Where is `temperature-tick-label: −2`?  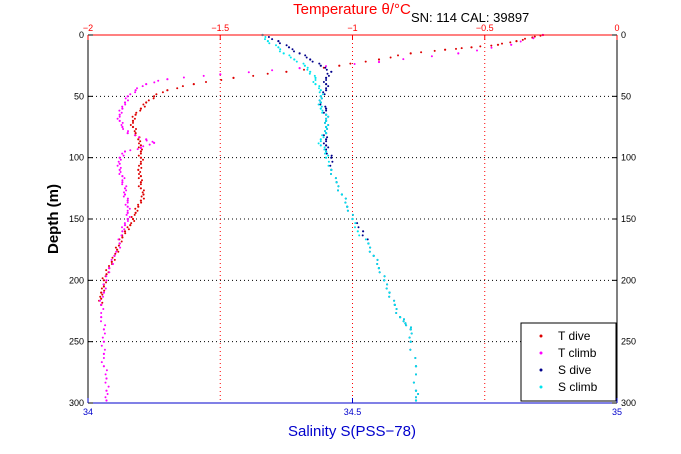
temperature-tick-label: −2 is located at coordinates (88, 28).